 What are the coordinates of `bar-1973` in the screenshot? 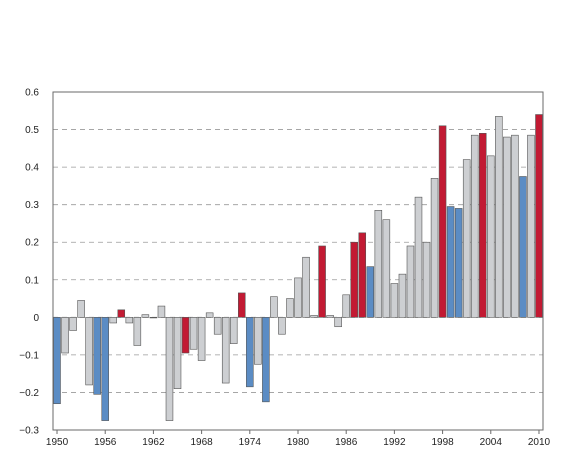 It's located at (242, 305).